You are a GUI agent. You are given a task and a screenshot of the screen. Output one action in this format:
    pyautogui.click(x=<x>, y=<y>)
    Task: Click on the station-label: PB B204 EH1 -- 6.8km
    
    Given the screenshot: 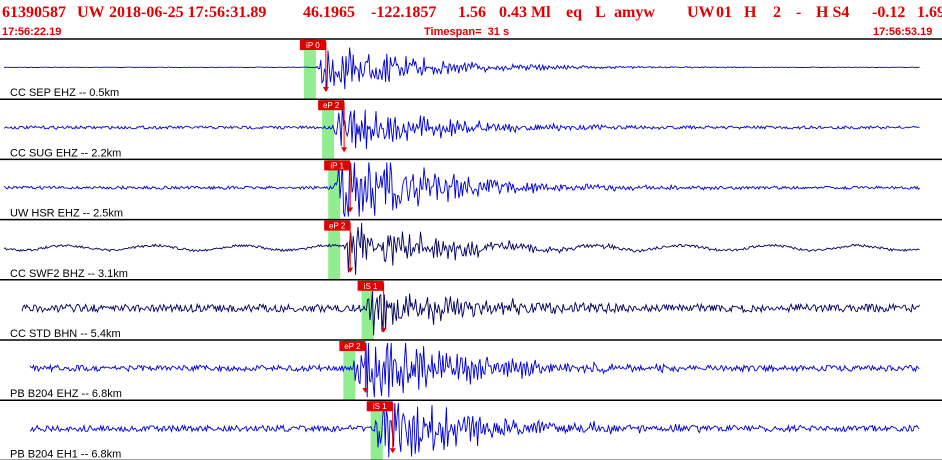 What is the action you would take?
    pyautogui.click(x=65, y=454)
    